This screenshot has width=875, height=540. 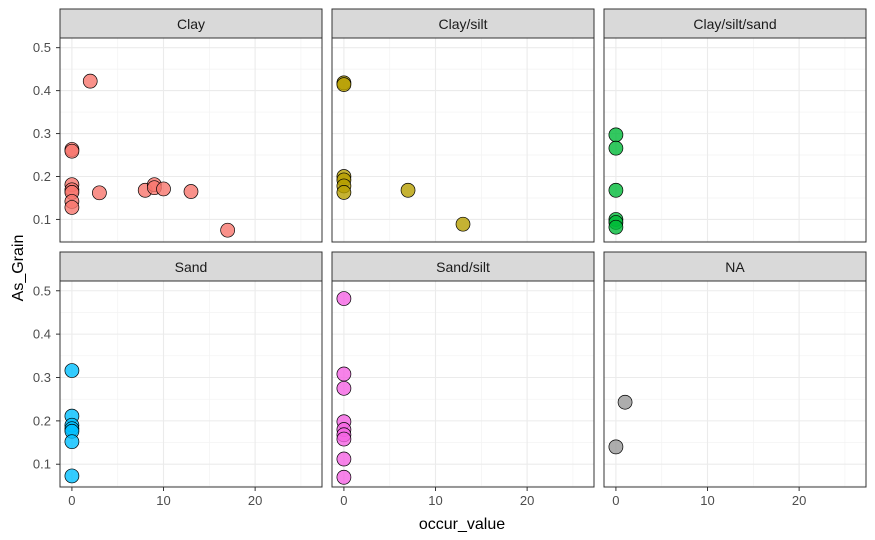 I want to click on facet-panel-sand-silt: Sand/silt 0 10 20, so click(x=463, y=379).